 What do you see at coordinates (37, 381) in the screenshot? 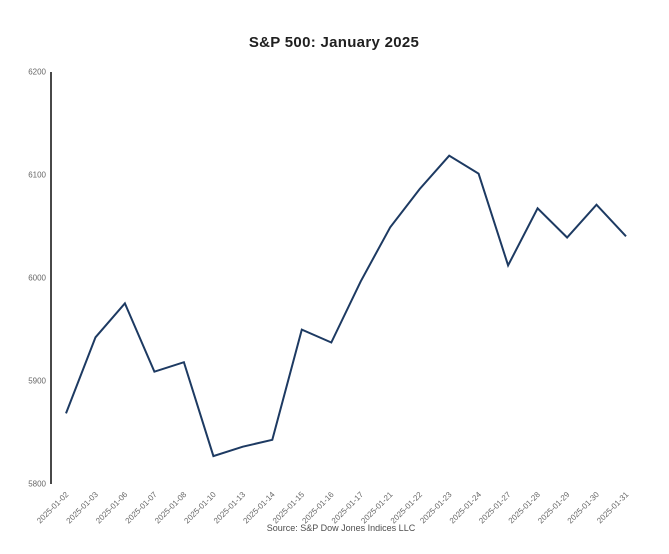
I see `y-tick-label: 5900` at bounding box center [37, 381].